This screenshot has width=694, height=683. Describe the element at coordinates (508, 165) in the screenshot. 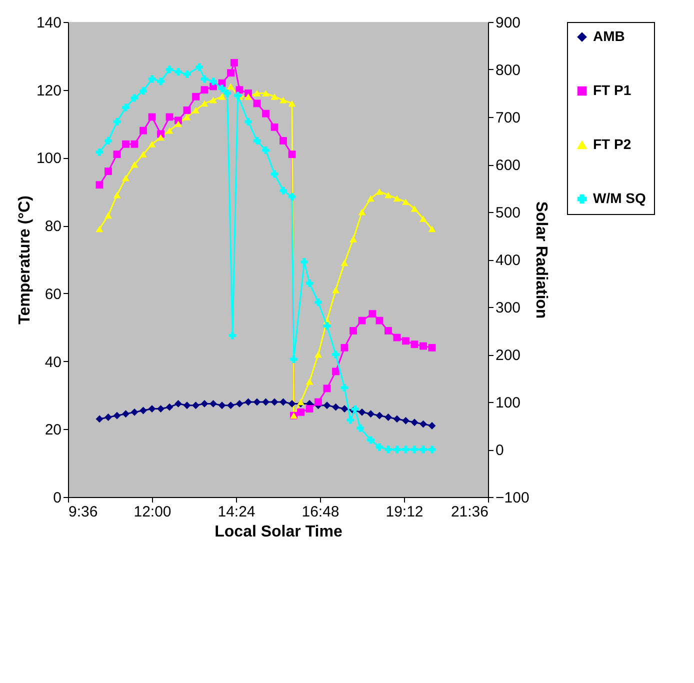

I see `y2-tick-label: 600` at that location.